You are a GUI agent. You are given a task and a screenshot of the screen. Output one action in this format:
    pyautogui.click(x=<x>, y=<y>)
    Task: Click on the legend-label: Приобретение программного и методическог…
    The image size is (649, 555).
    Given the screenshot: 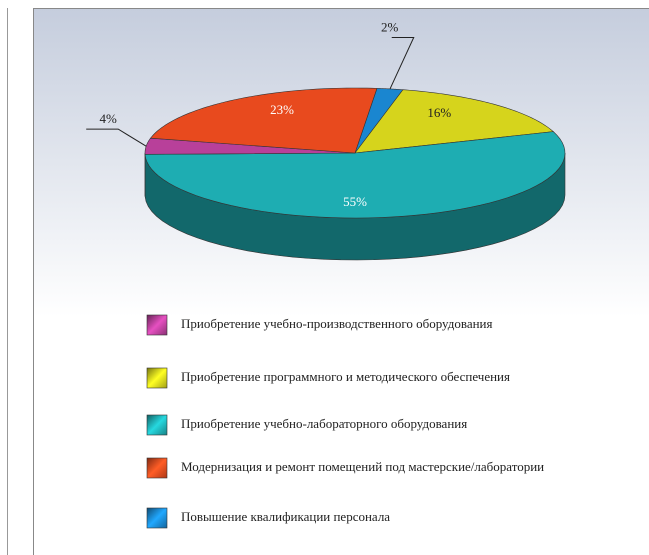 What is the action you would take?
    pyautogui.click(x=345, y=376)
    